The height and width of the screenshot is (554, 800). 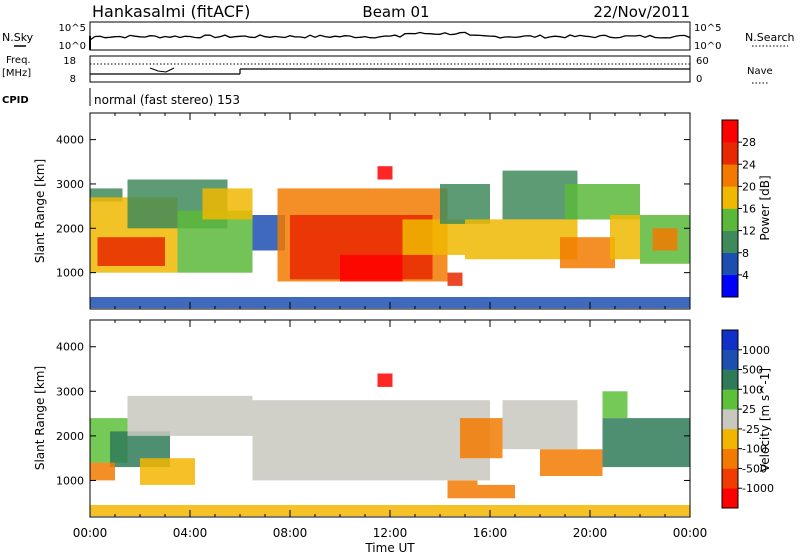 What do you see at coordinates (707, 46) in the screenshot?
I see `noise-right-tick-bottom: 10^0` at bounding box center [707, 46].